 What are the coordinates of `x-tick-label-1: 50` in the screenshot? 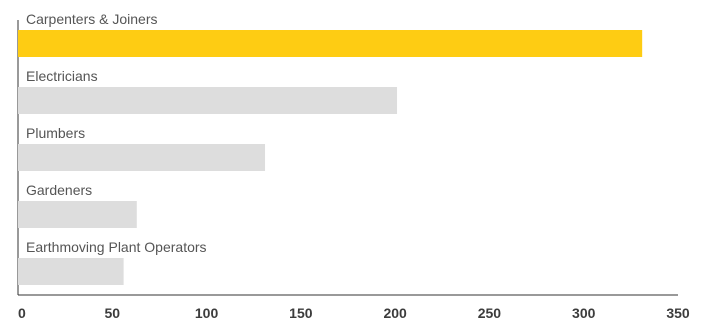 It's located at (112, 313).